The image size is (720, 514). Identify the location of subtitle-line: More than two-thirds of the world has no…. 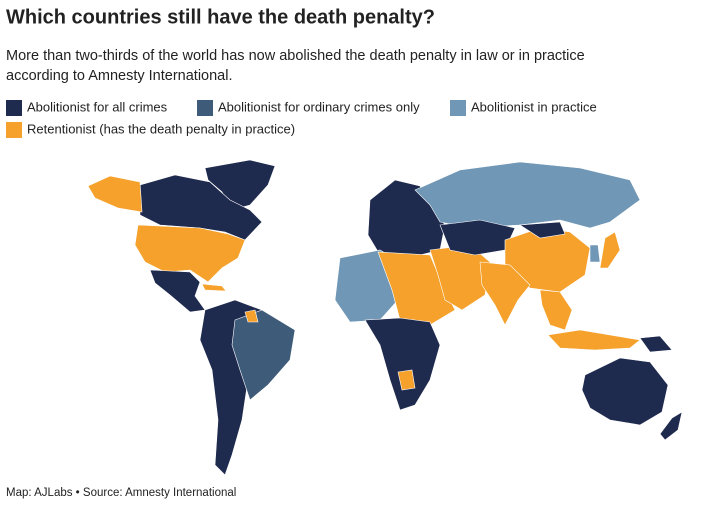
(295, 56).